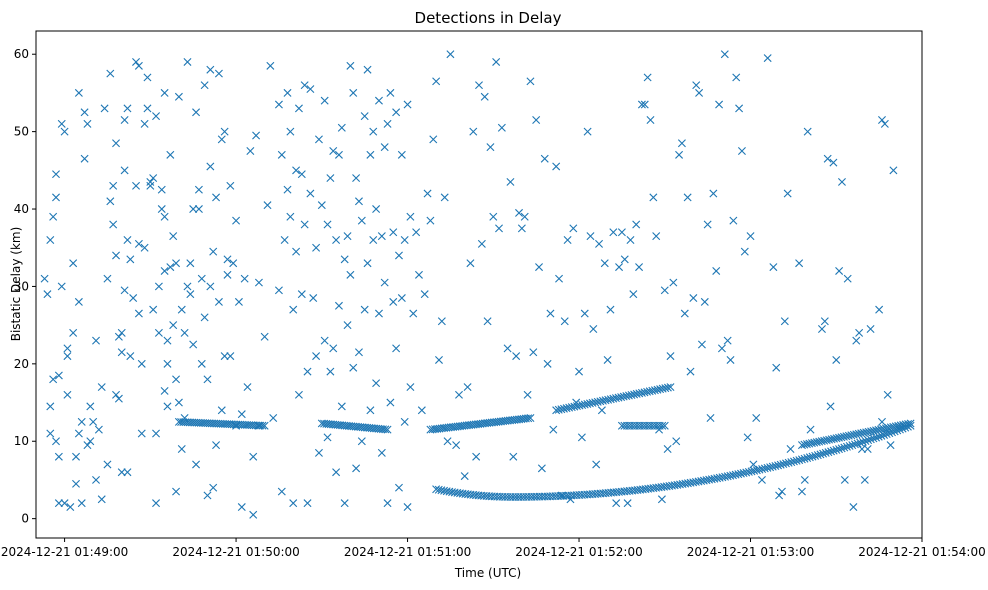 This screenshot has width=988, height=590. I want to click on x-tick-label: 2024-12-21 01:49:00, so click(64, 552).